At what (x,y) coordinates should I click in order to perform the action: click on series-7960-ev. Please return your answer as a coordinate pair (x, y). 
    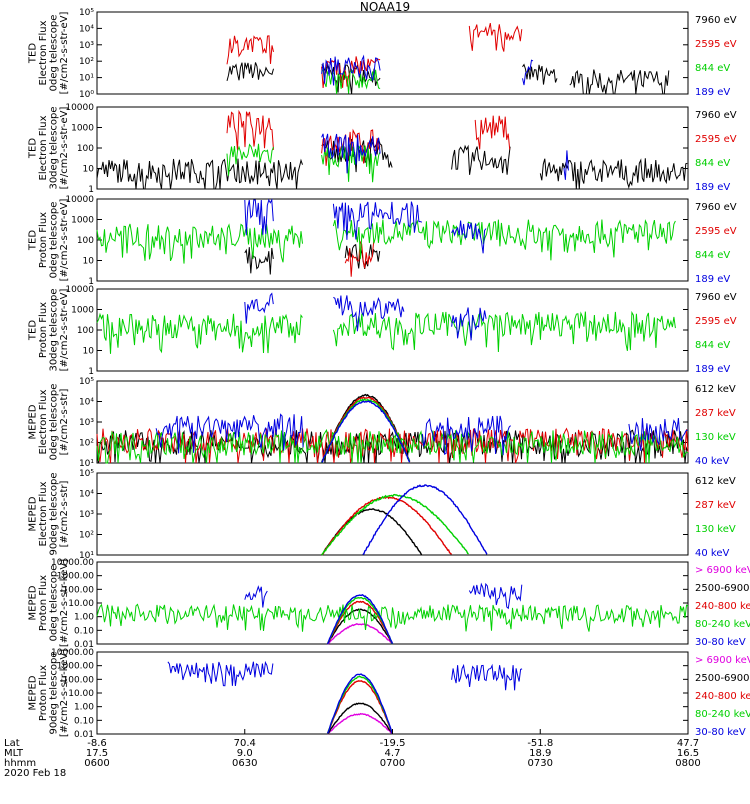
    Looking at the image, I should click on (392, 164).